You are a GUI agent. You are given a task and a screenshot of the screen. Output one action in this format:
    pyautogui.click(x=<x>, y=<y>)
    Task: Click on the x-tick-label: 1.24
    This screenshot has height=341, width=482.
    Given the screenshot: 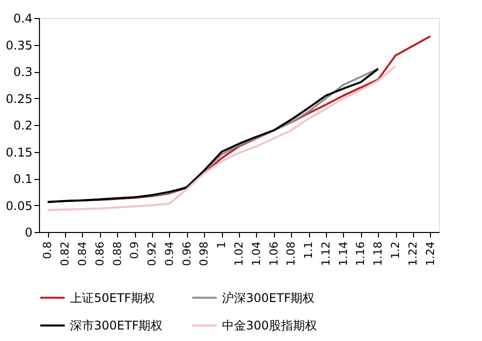 What is the action you would take?
    pyautogui.click(x=430, y=254)
    